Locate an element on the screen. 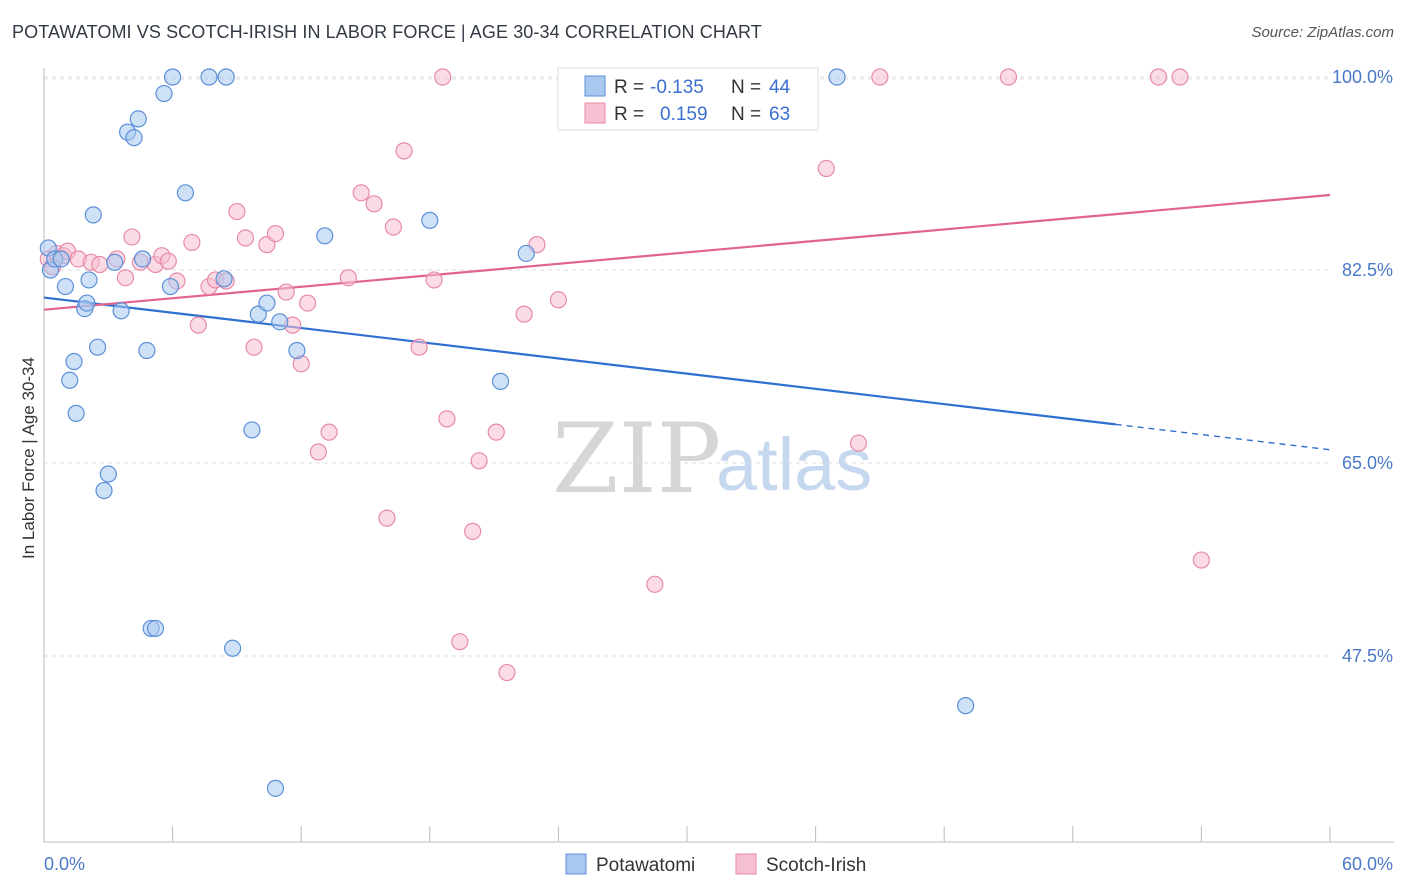 Image resolution: width=1406 pixels, height=892 pixels. potawatomi-trend-line is located at coordinates (579, 361).